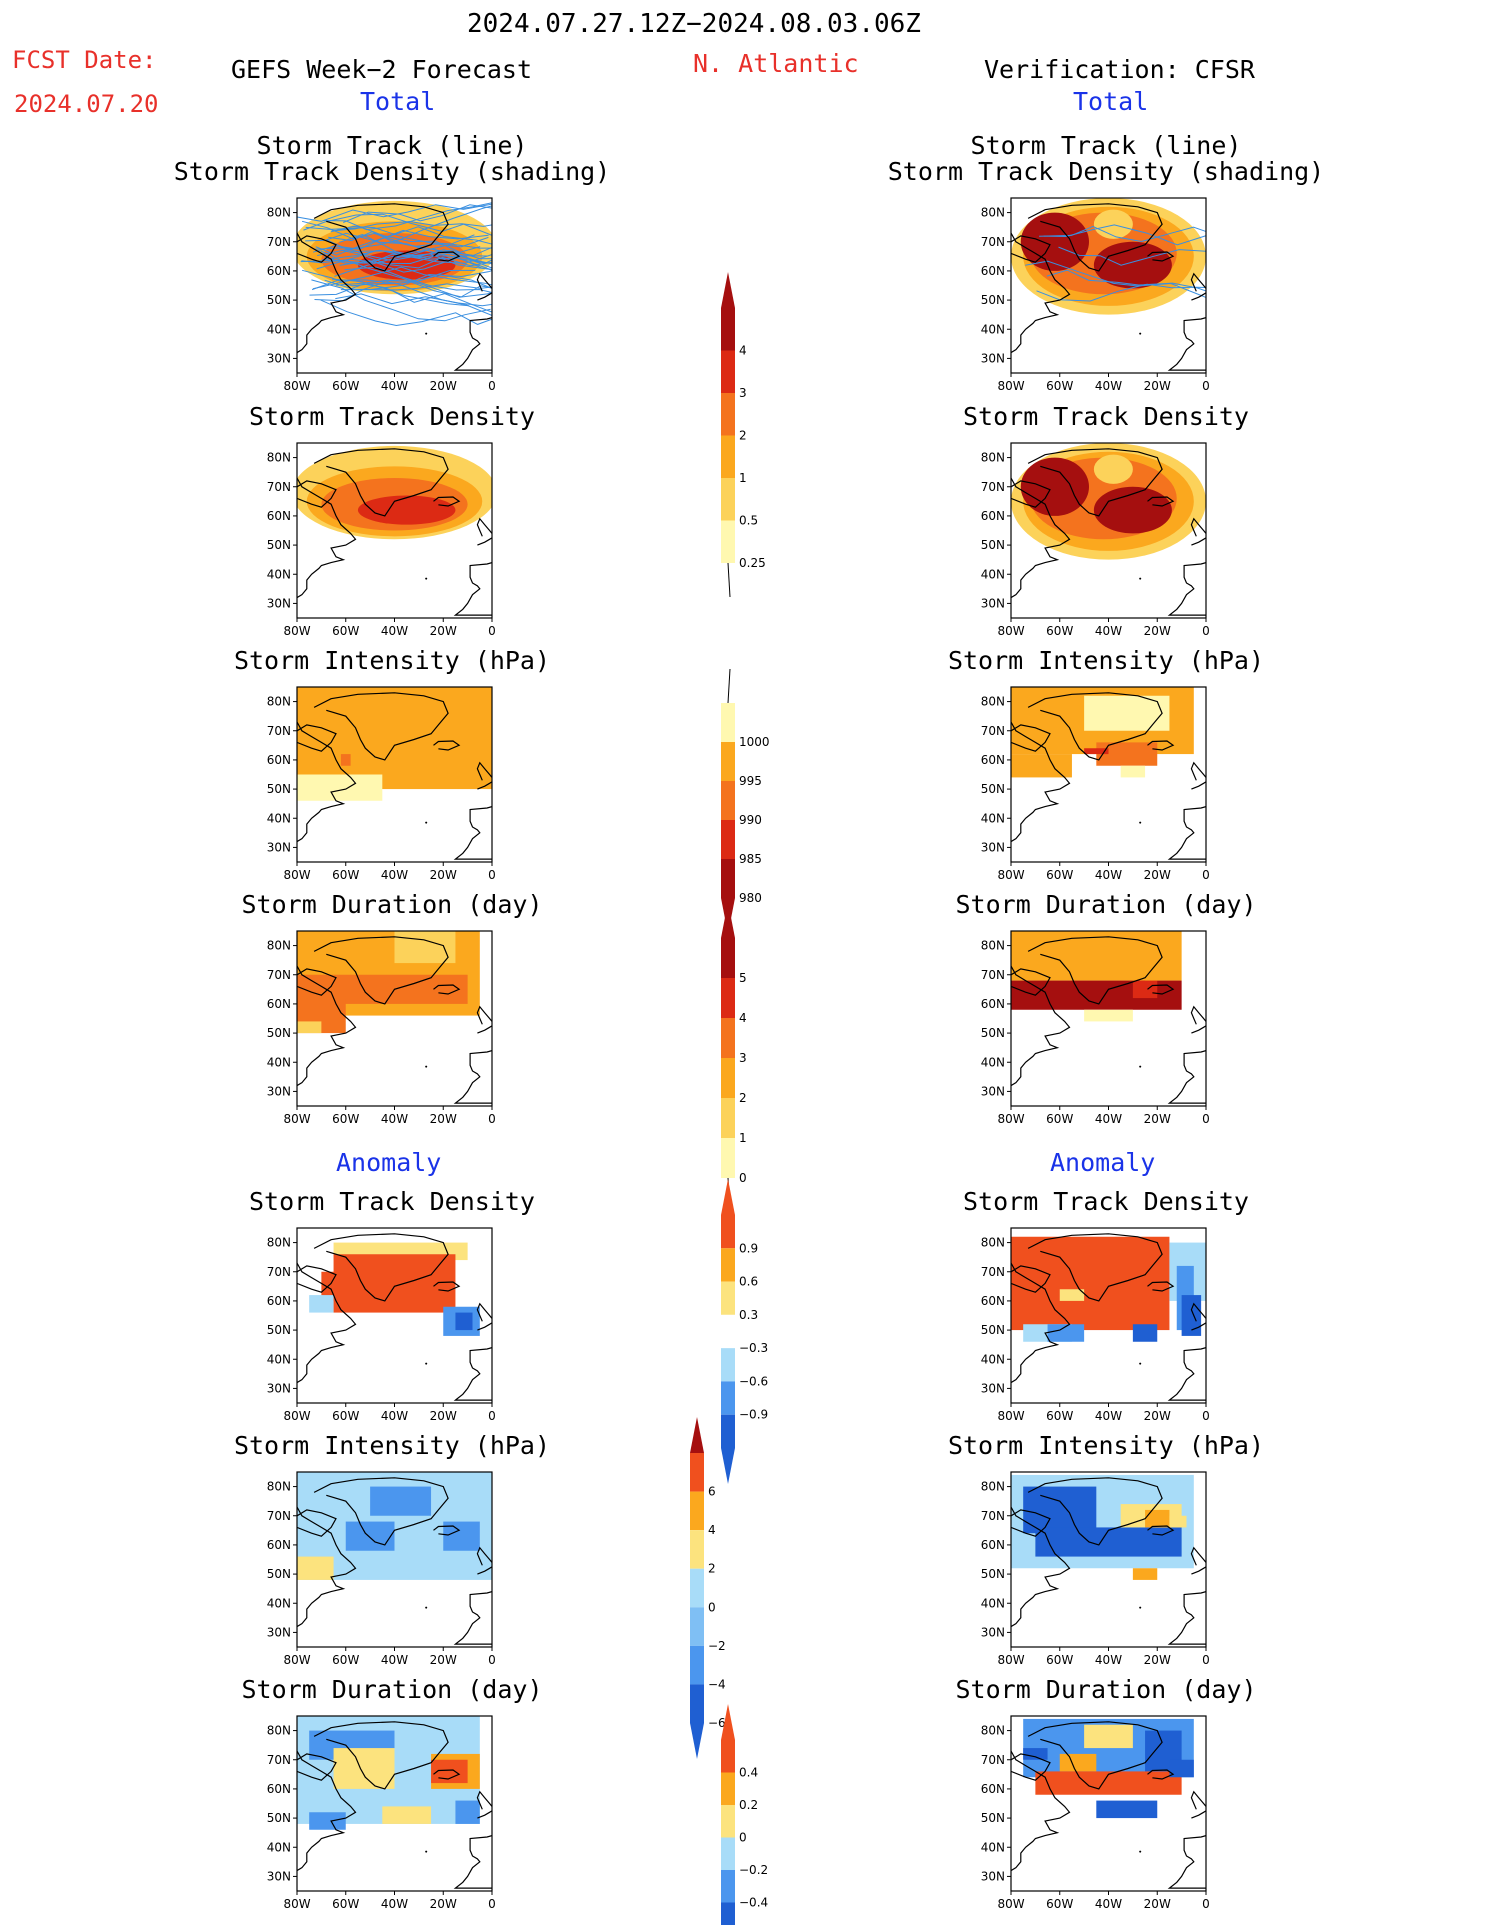 The height and width of the screenshot is (1925, 1487). What do you see at coordinates (748, 521) in the screenshot?
I see `colorbar-label: 0.5` at bounding box center [748, 521].